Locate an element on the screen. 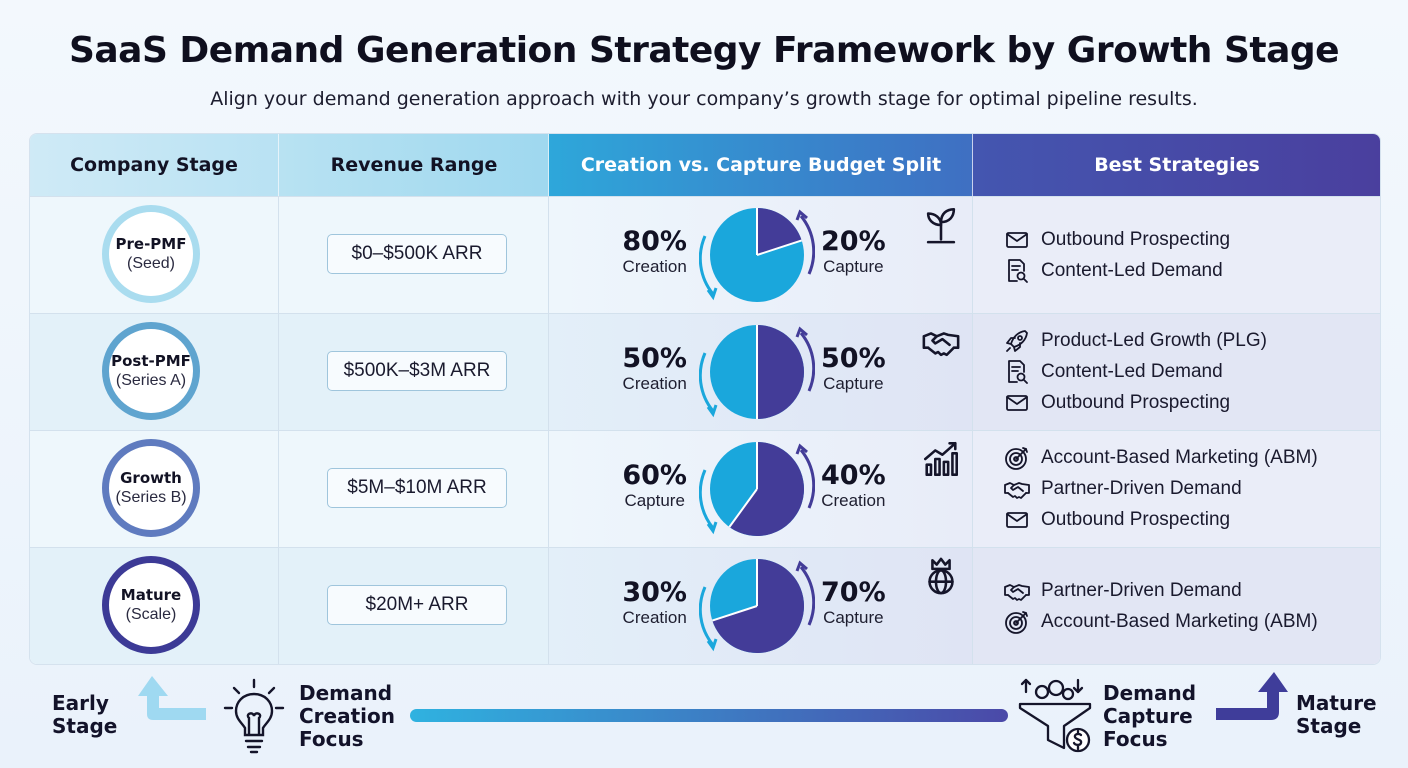 Image resolution: width=1408 pixels, height=768 pixels. stage-round: (Series A) is located at coordinates (151, 380).